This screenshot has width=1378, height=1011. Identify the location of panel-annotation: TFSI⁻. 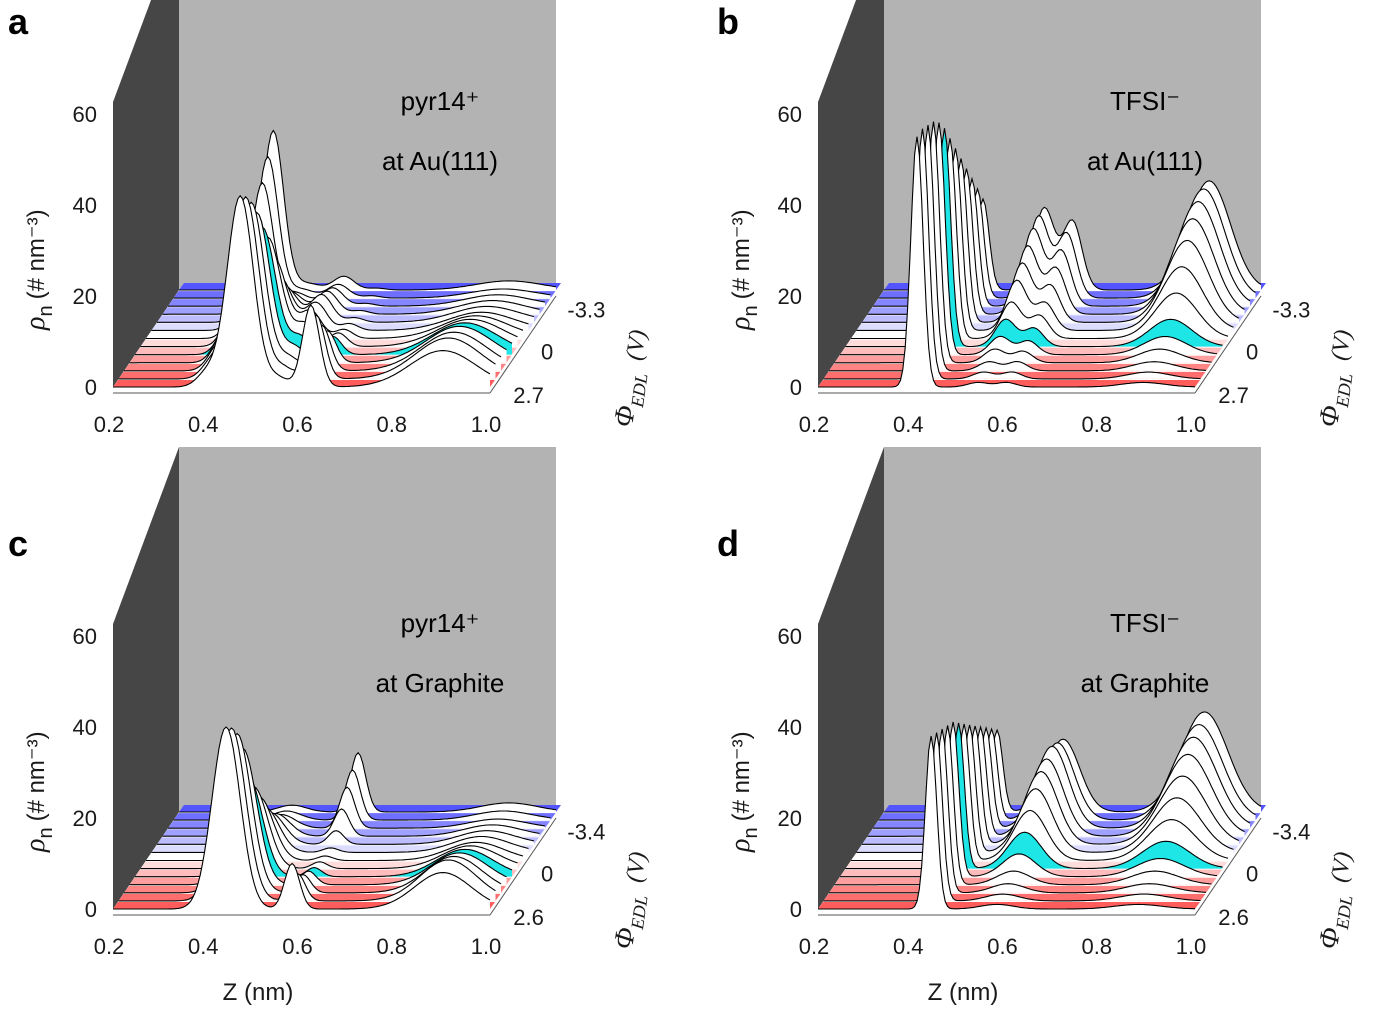
(1145, 101).